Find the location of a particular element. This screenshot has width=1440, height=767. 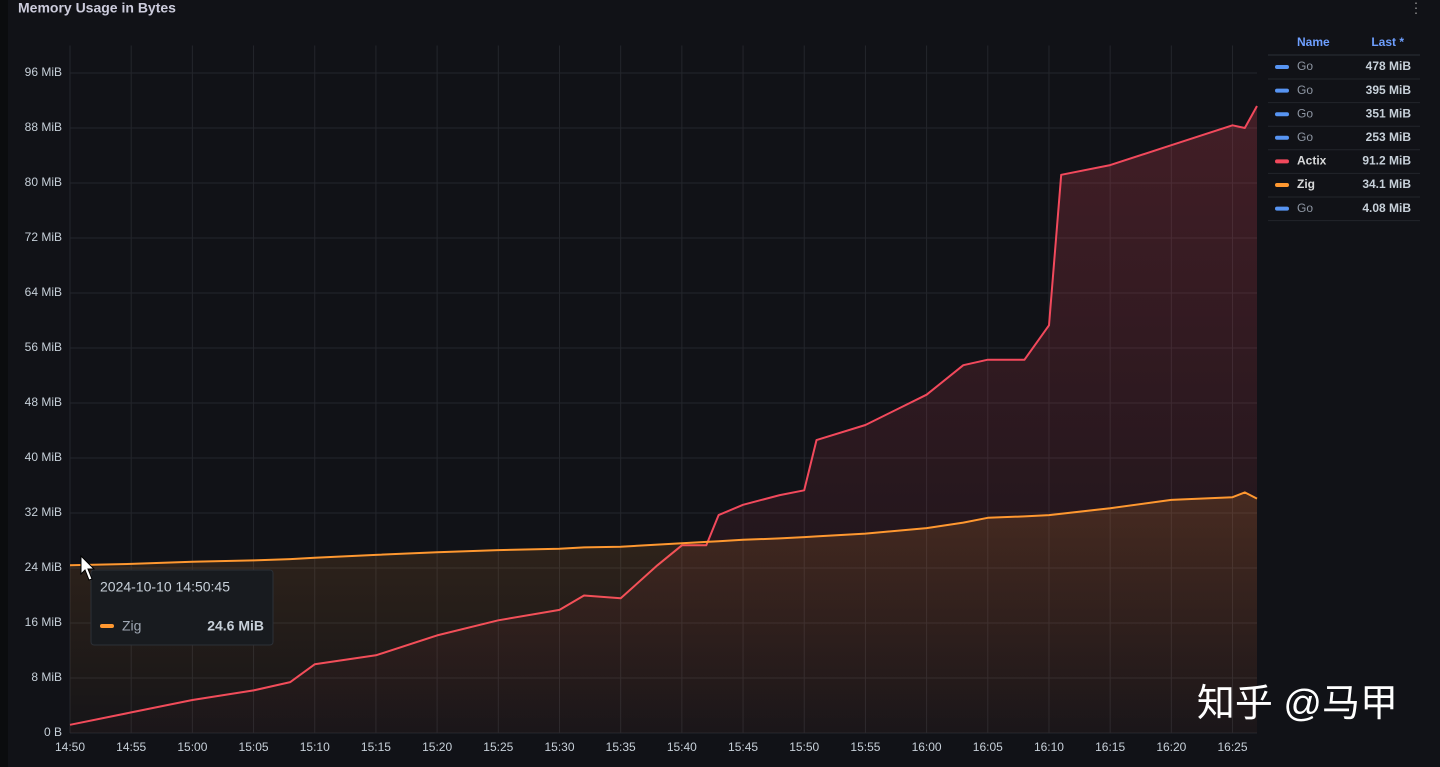

x-tick-label: 16:00 is located at coordinates (927, 747).